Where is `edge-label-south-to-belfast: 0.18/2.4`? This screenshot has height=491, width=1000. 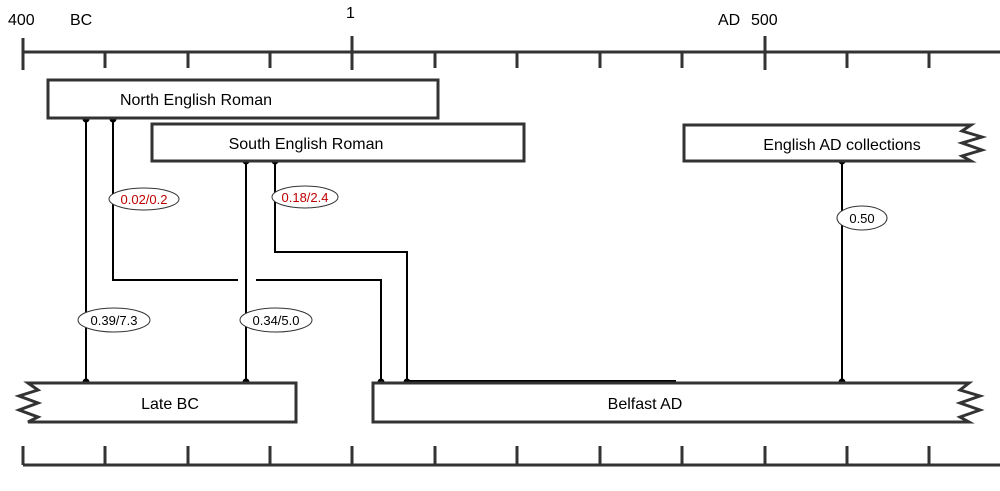
edge-label-south-to-belfast: 0.18/2.4 is located at coordinates (305, 197).